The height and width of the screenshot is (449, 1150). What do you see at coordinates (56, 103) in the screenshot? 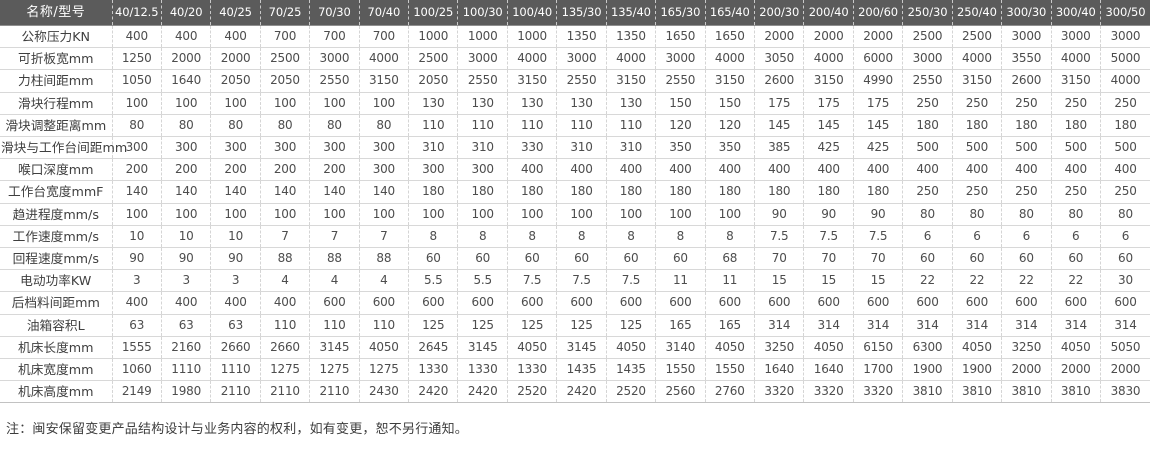
I see `row-label: 滑块行程mm` at bounding box center [56, 103].